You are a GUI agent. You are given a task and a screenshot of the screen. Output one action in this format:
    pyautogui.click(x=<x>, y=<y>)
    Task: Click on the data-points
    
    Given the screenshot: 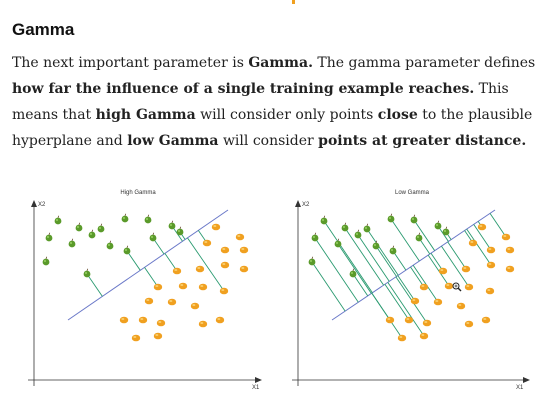 What is the action you would take?
    pyautogui.click(x=145, y=277)
    